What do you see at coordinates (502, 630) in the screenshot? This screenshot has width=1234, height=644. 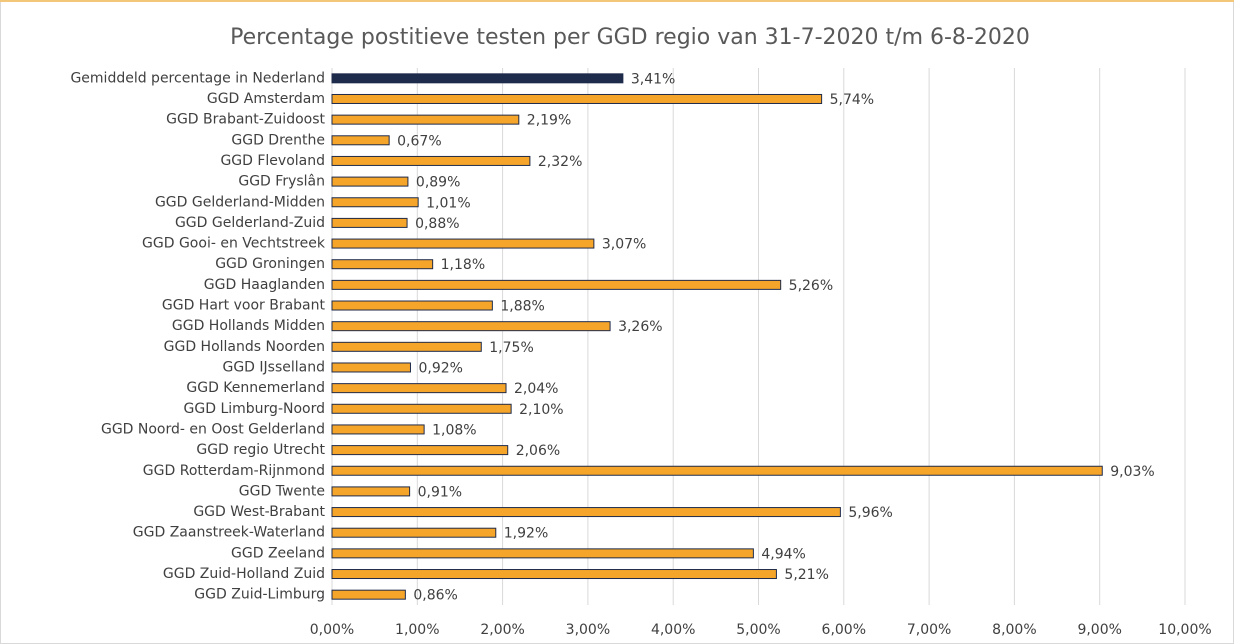 I see `x-tick-label: 2,00%` at bounding box center [502, 630].